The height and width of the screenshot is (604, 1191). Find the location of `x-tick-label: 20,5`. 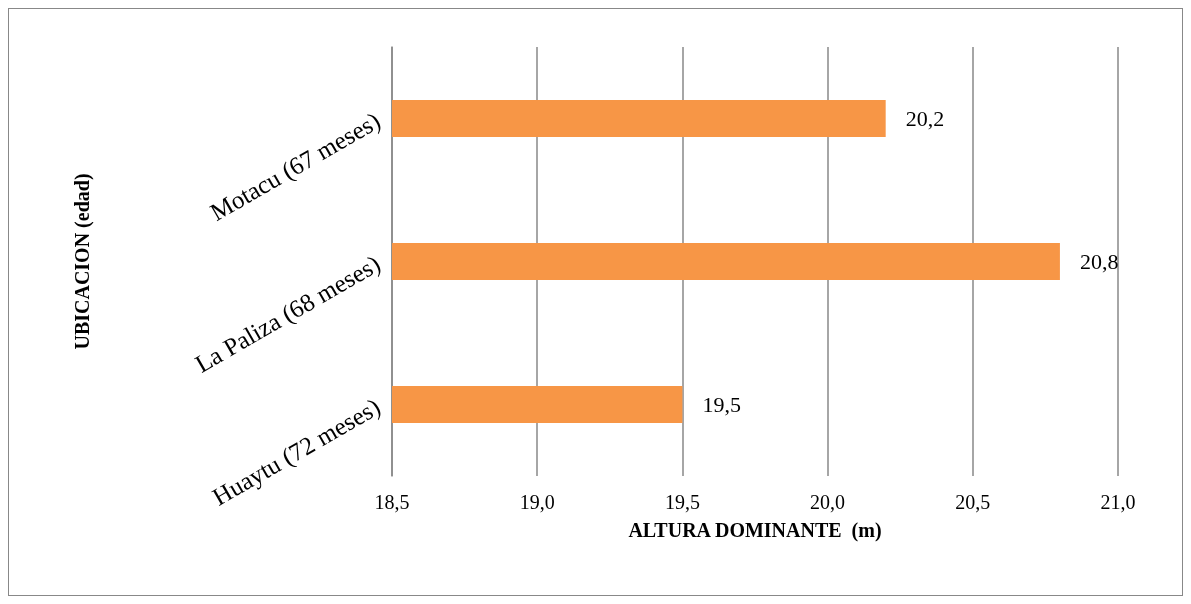

x-tick-label: 20,5 is located at coordinates (973, 502).